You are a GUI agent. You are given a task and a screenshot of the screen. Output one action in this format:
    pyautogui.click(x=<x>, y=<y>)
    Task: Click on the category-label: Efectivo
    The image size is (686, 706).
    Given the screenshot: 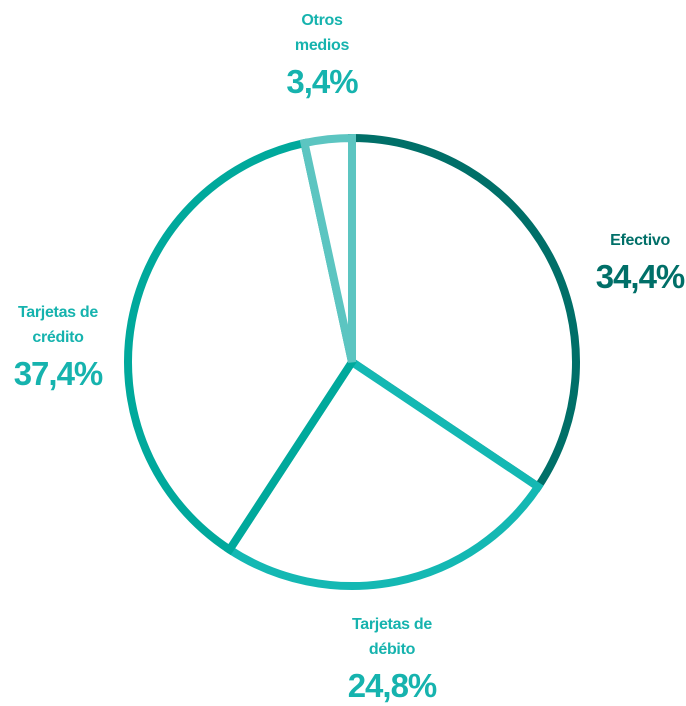 What is the action you would take?
    pyautogui.click(x=640, y=240)
    